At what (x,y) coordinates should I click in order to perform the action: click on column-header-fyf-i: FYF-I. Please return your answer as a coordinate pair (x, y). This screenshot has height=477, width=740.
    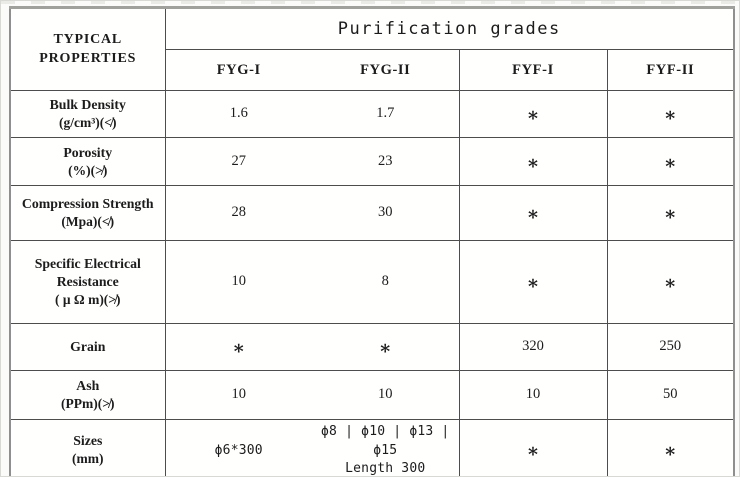
    Looking at the image, I should click on (533, 70).